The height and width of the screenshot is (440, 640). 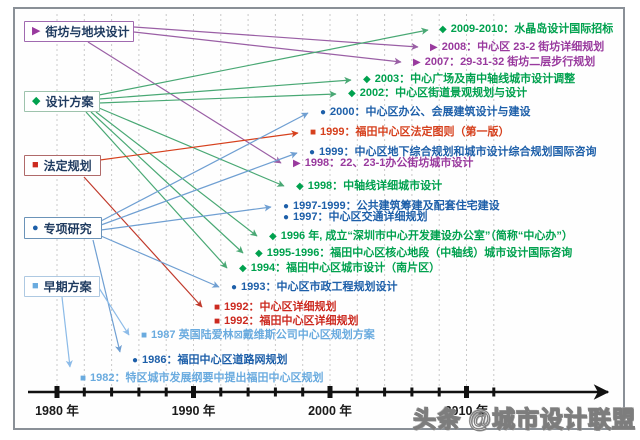 What do you see at coordinates (280, 307) in the screenshot?
I see `event-label: 1992：中心区详细规划` at bounding box center [280, 307].